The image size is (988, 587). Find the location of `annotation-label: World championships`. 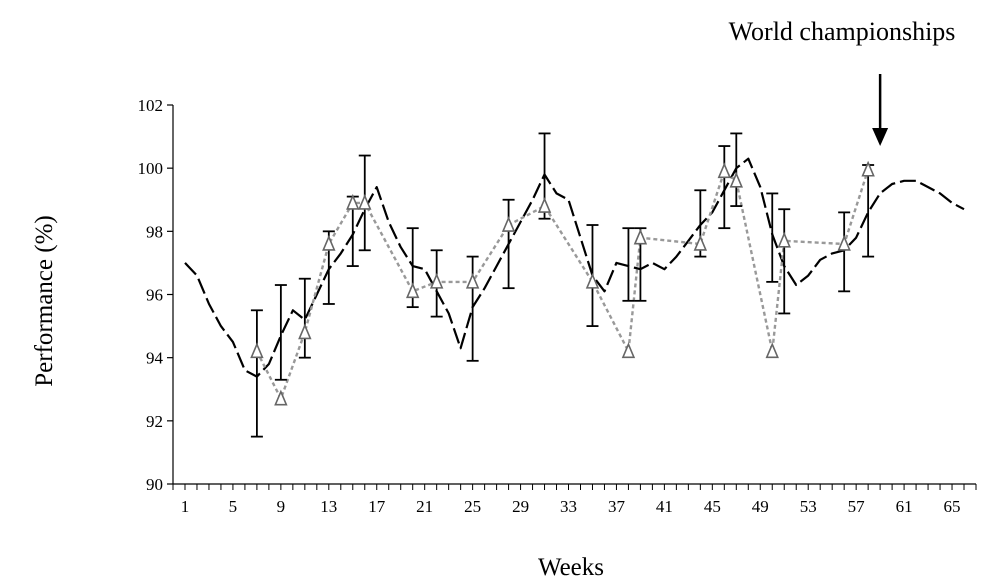

annotation-label: World championships is located at coordinates (842, 31).